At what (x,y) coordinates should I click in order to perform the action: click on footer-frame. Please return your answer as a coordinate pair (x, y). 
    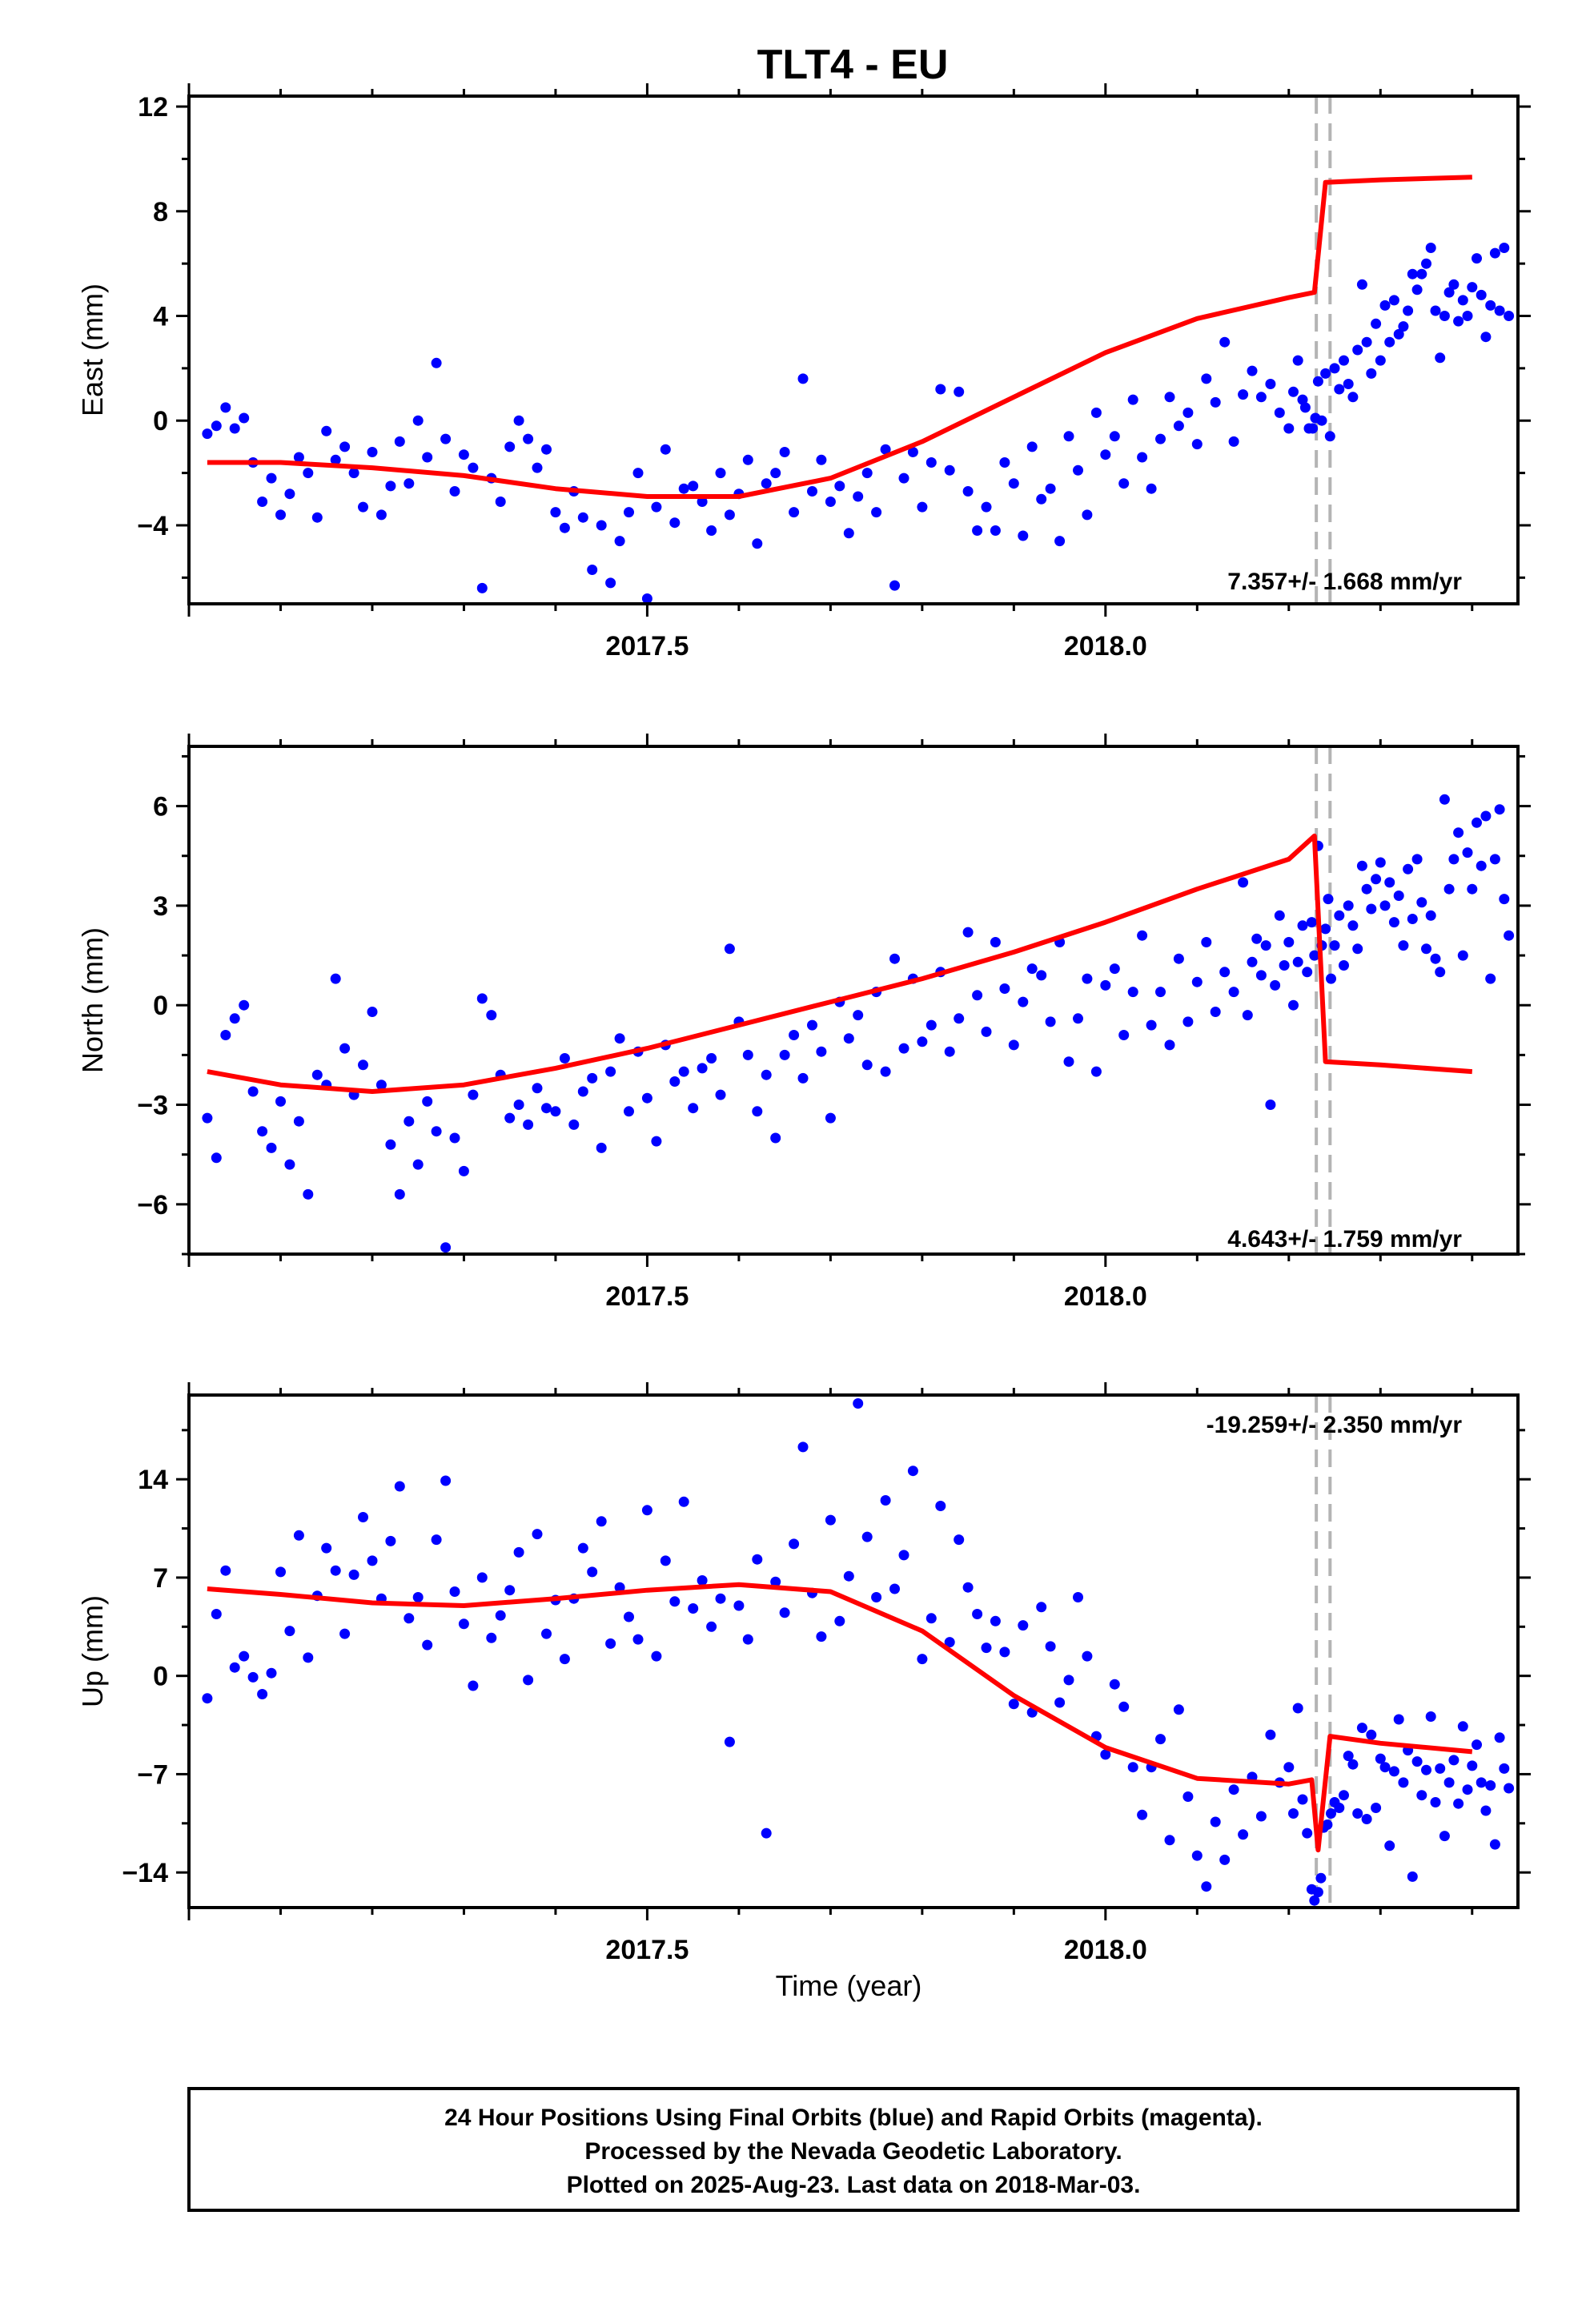
    Looking at the image, I should click on (853, 2150).